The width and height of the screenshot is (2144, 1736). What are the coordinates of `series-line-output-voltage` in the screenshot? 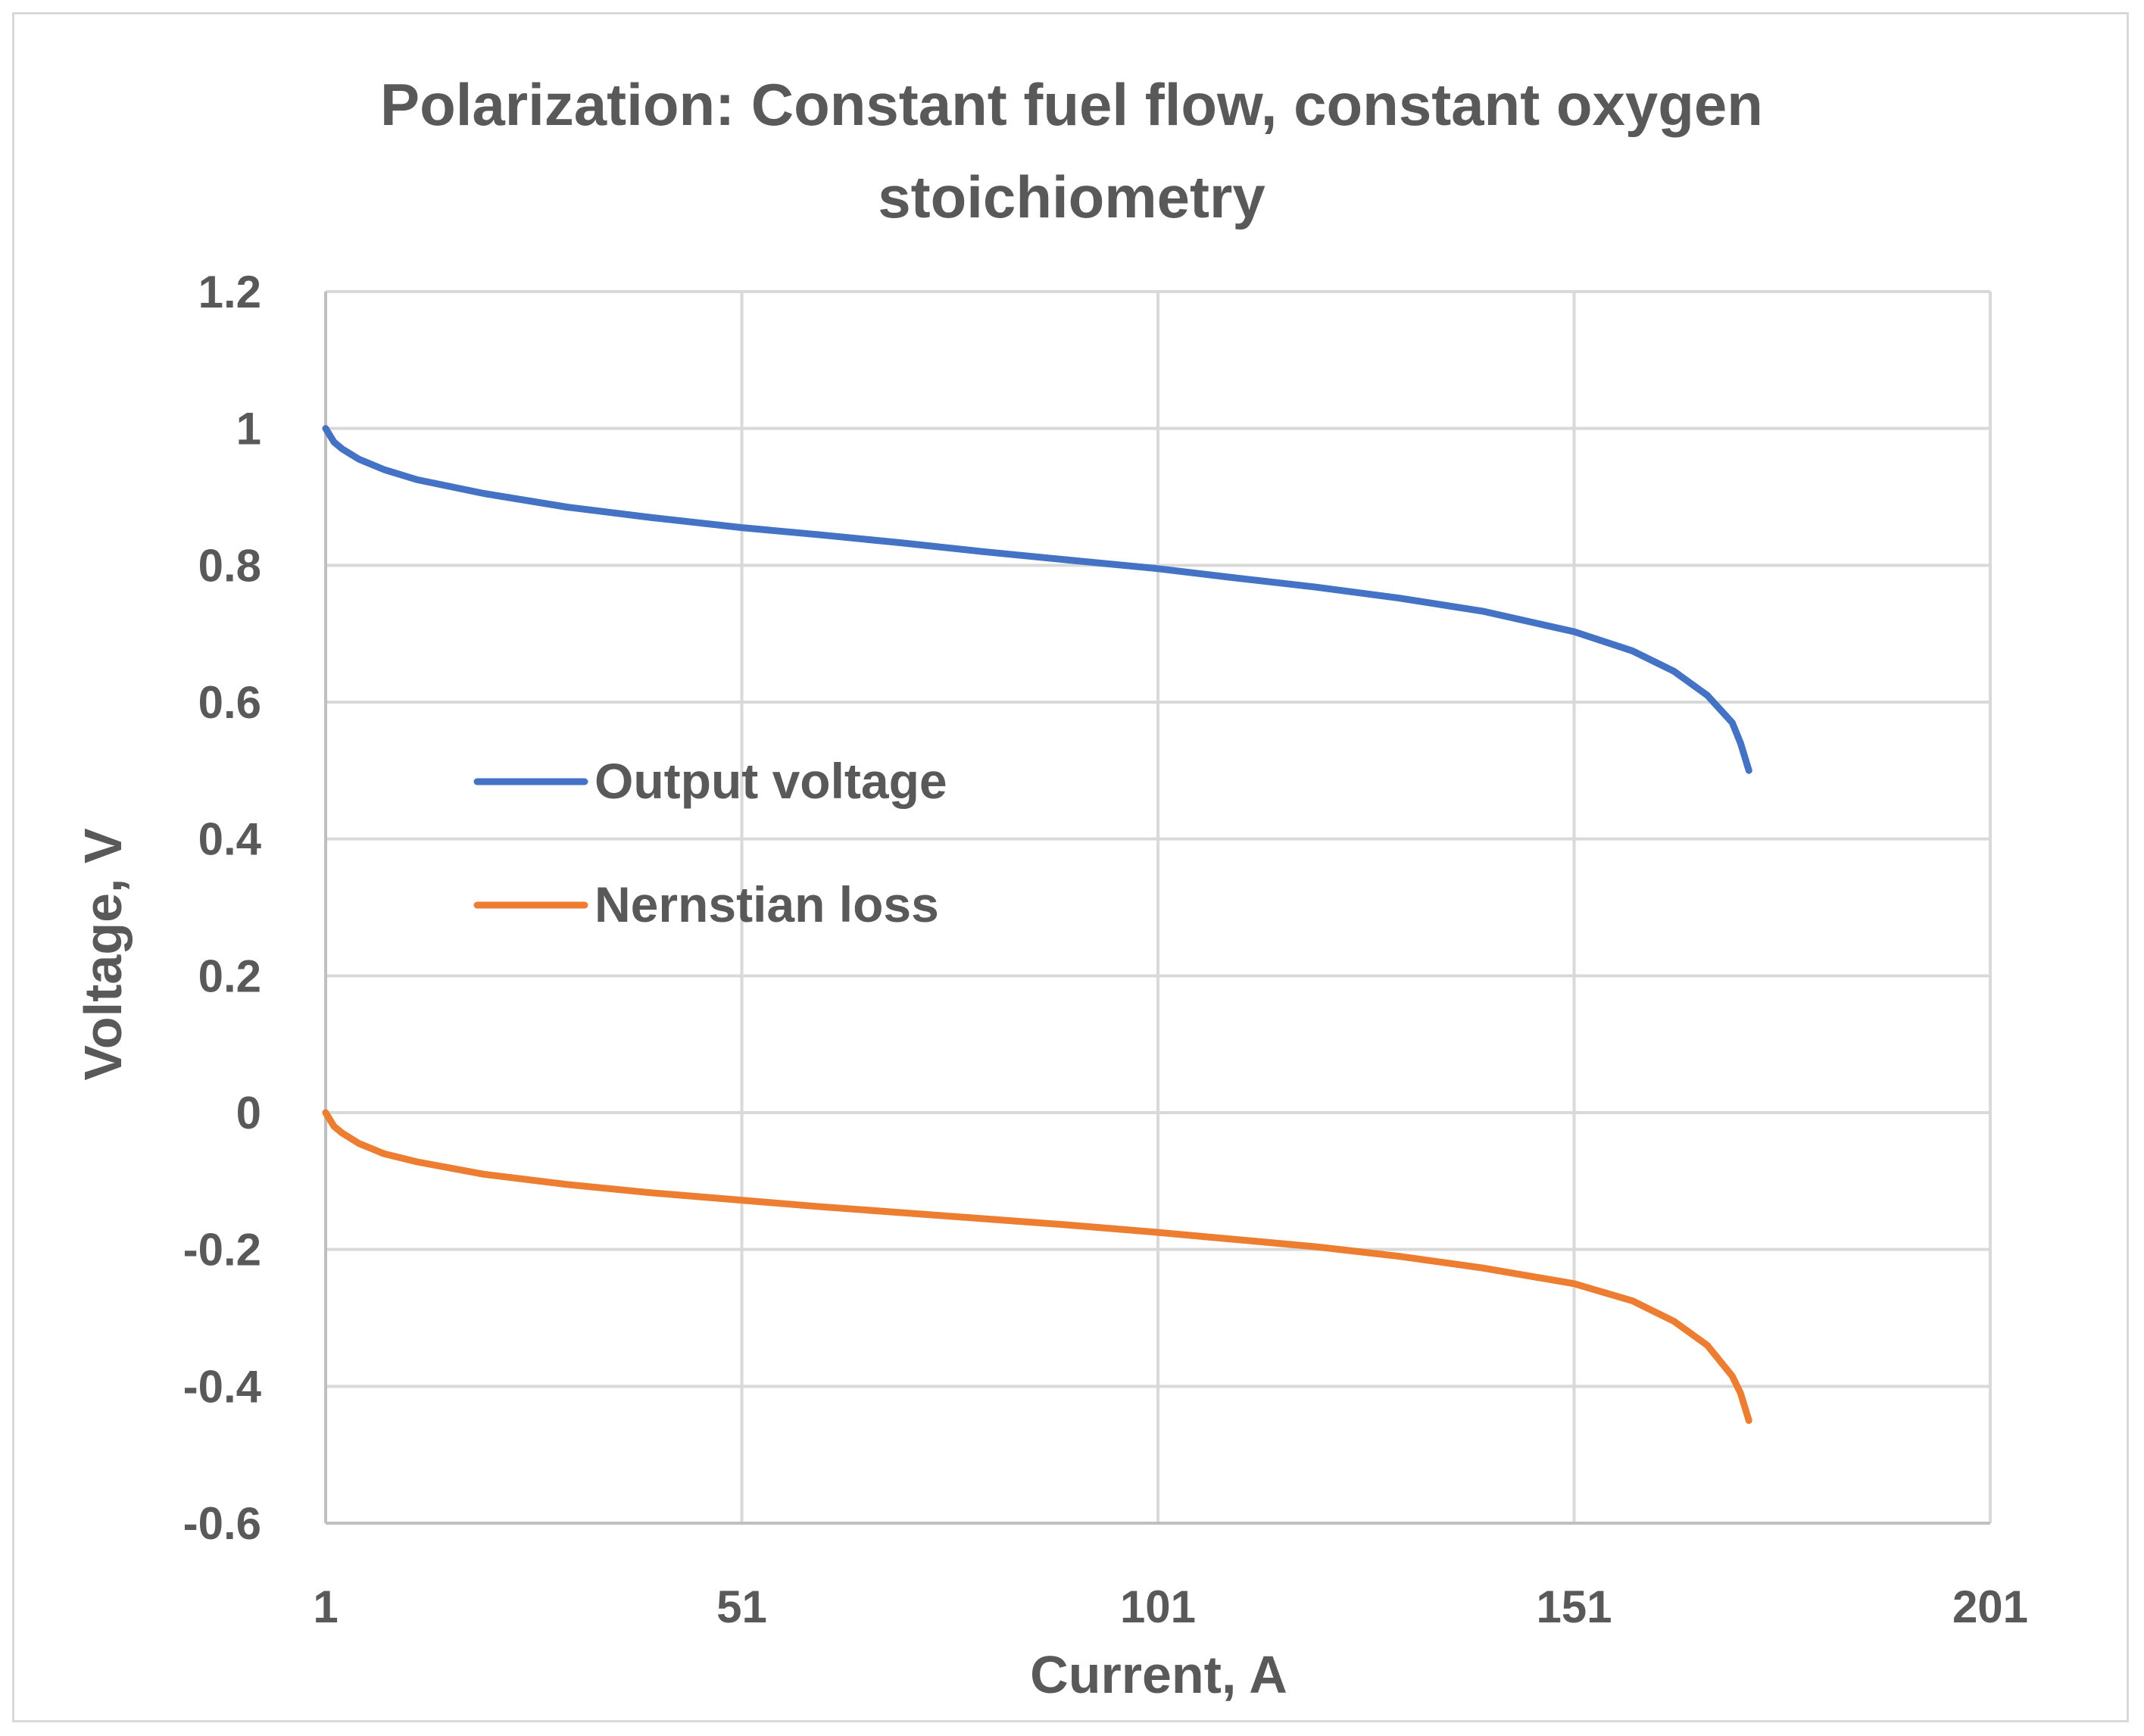 It's located at (1037, 599).